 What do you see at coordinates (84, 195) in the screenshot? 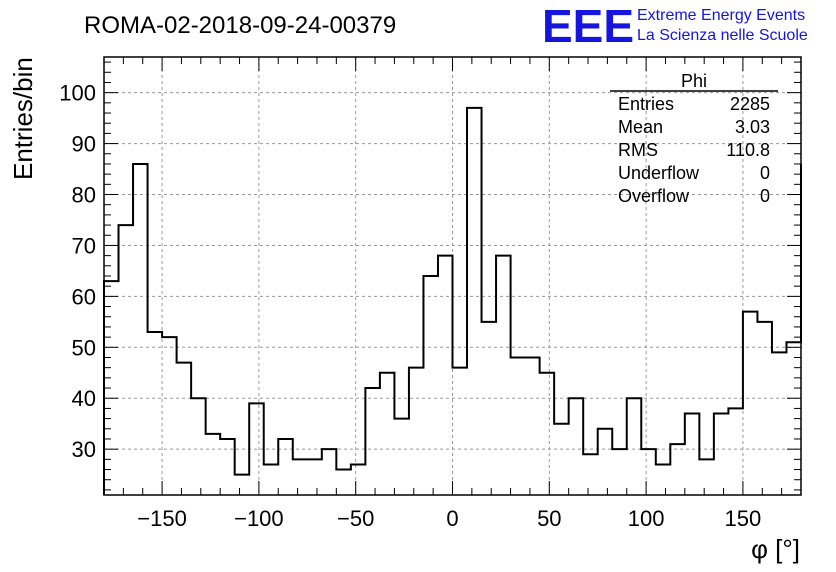
I see `y-tick-label: 80` at bounding box center [84, 195].